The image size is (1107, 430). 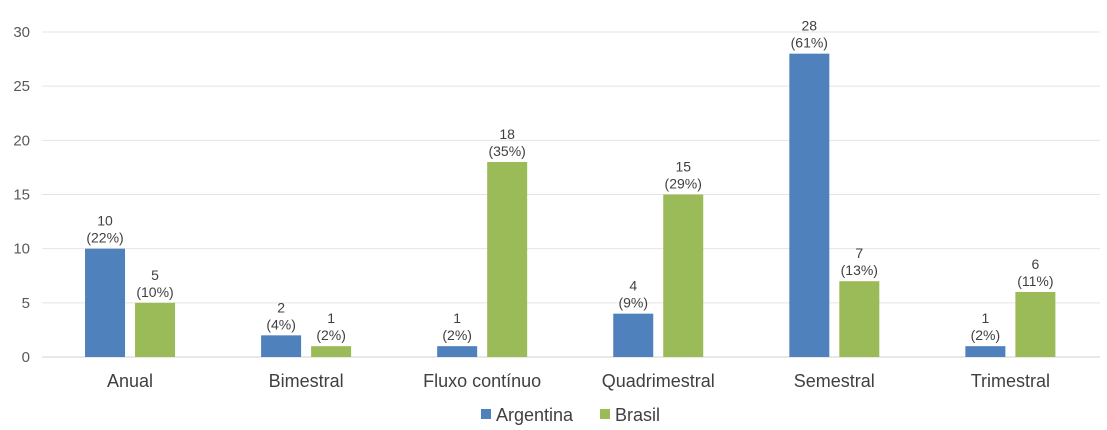 I want to click on x-category-label: Trimestral, so click(x=1010, y=381).